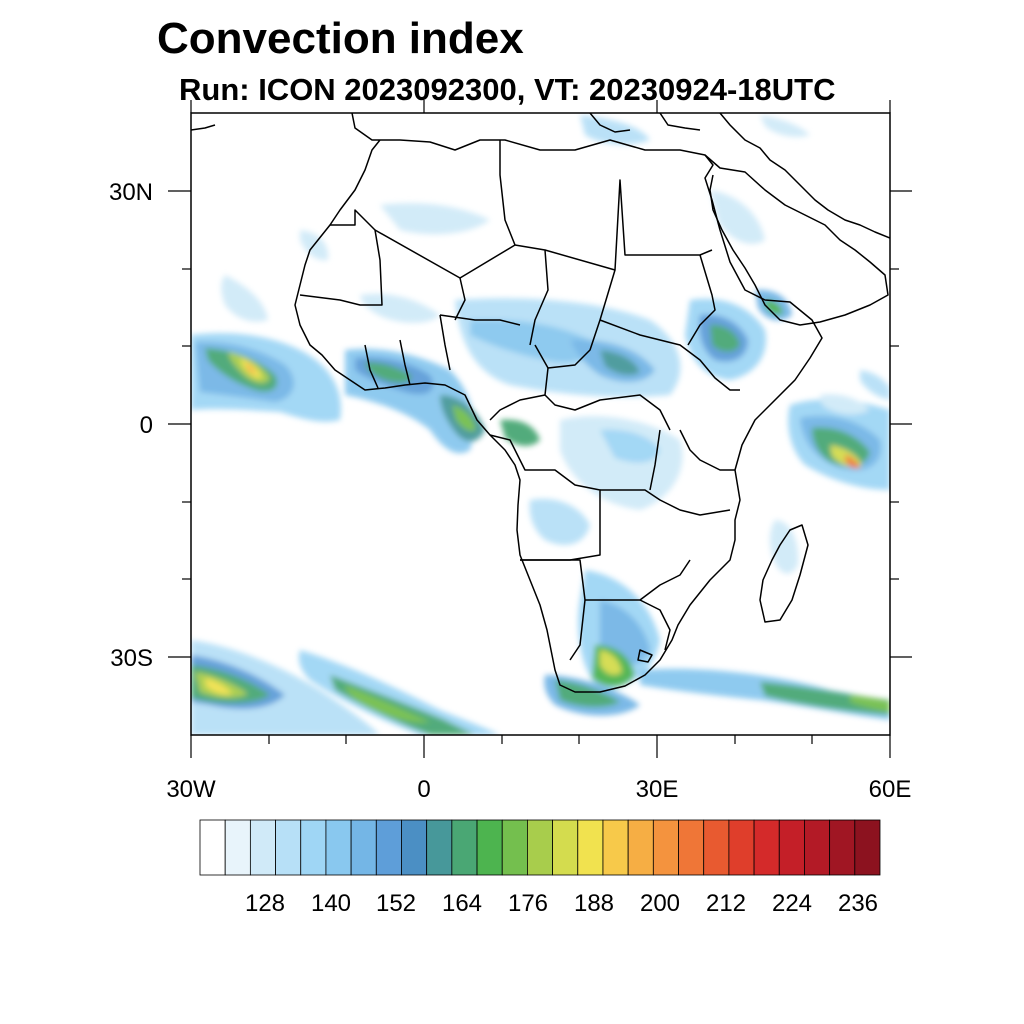  What do you see at coordinates (528, 903) in the screenshot?
I see `colorbar-label: 176` at bounding box center [528, 903].